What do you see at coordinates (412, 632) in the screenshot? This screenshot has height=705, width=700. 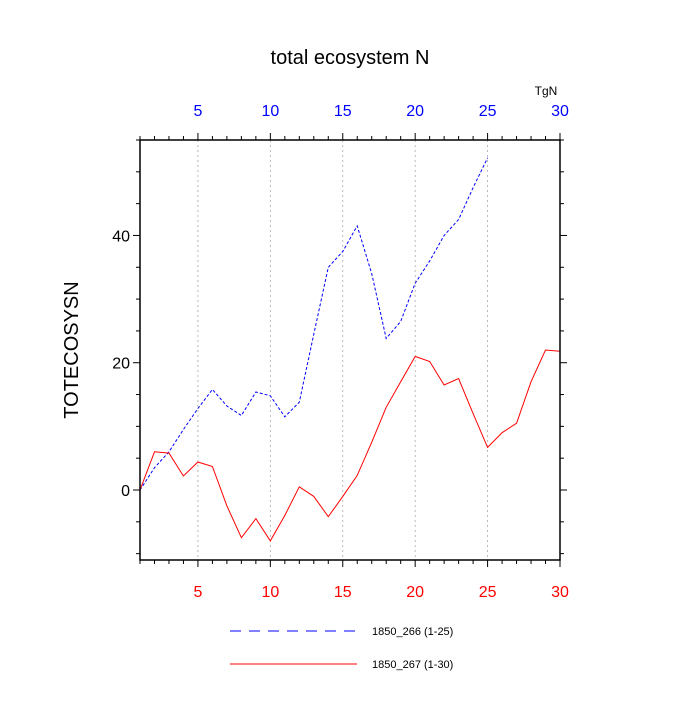 I see `legend-label-0: 1850_266 (1-25)` at bounding box center [412, 632].